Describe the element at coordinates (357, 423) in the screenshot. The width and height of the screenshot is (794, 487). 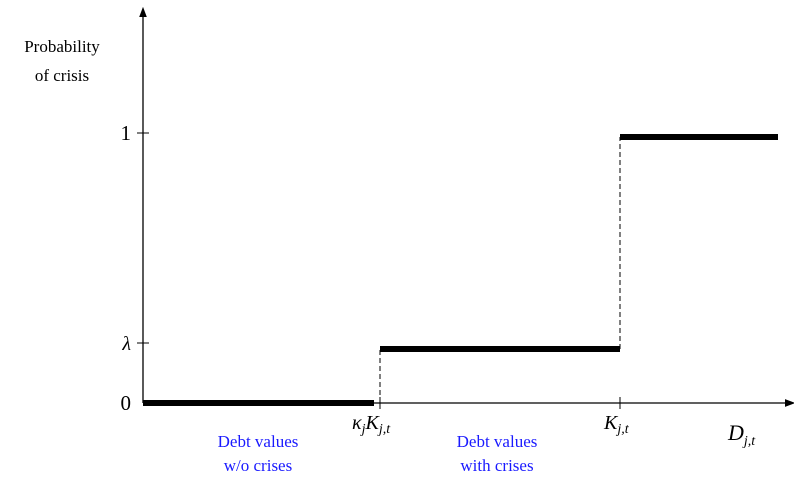
I see `tick-symbol: κ` at that location.